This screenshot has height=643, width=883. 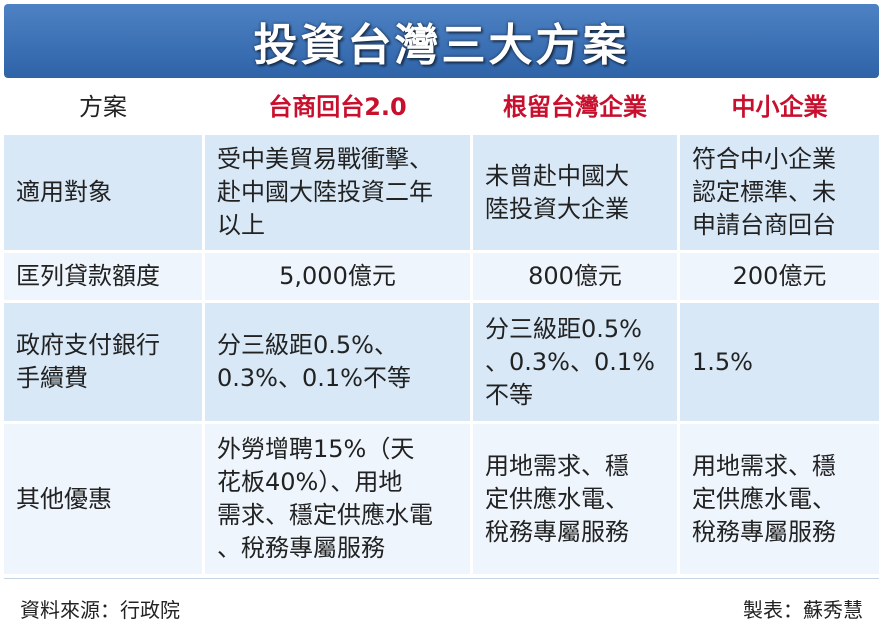 I want to click on table-cell: 未曾赴中國大 陸投資大企業, so click(x=575, y=192).